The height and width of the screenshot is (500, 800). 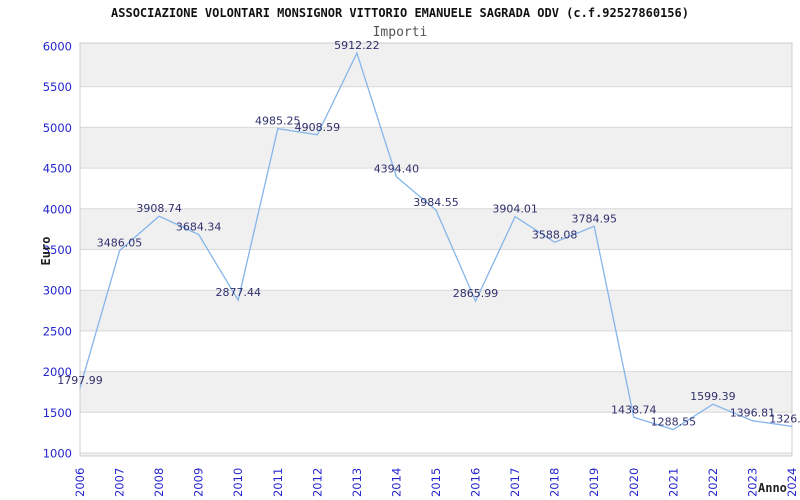 I want to click on x-tick-label: 2011, so click(x=278, y=482).